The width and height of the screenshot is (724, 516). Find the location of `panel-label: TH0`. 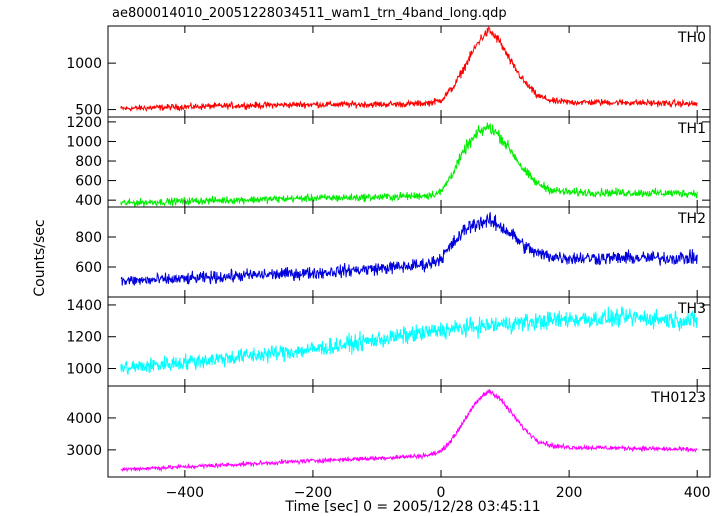

panel-label: TH0 is located at coordinates (691, 38).